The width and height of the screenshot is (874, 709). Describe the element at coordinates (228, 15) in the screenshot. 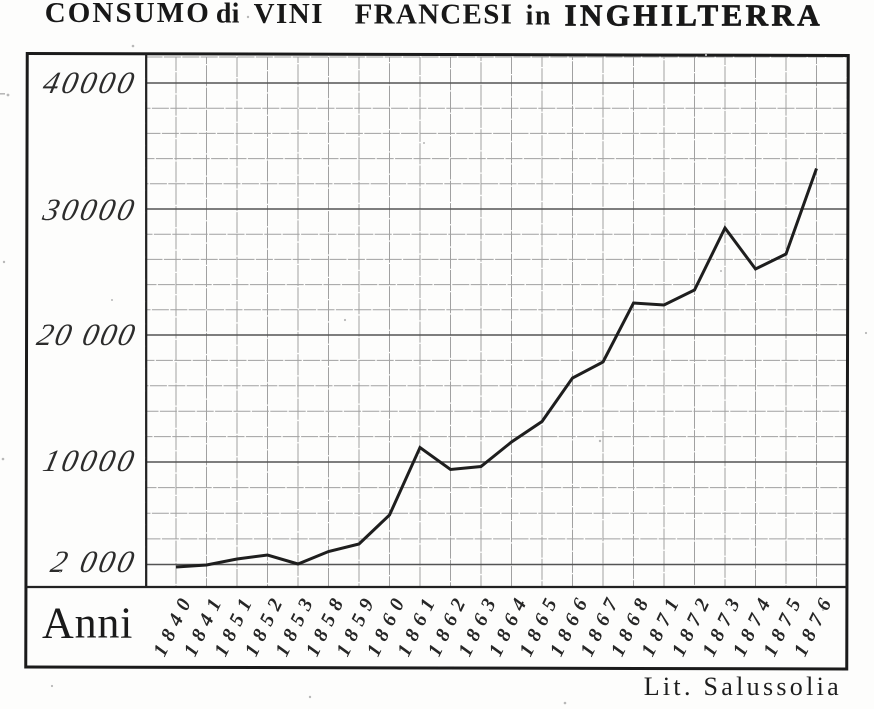

I see `svg-text: di` at that location.